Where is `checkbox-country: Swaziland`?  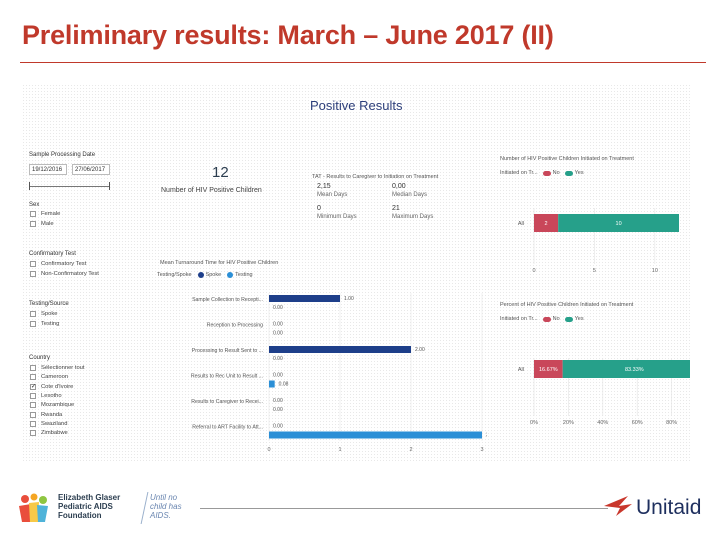
checkbox-country: Swaziland is located at coordinates (49, 423).